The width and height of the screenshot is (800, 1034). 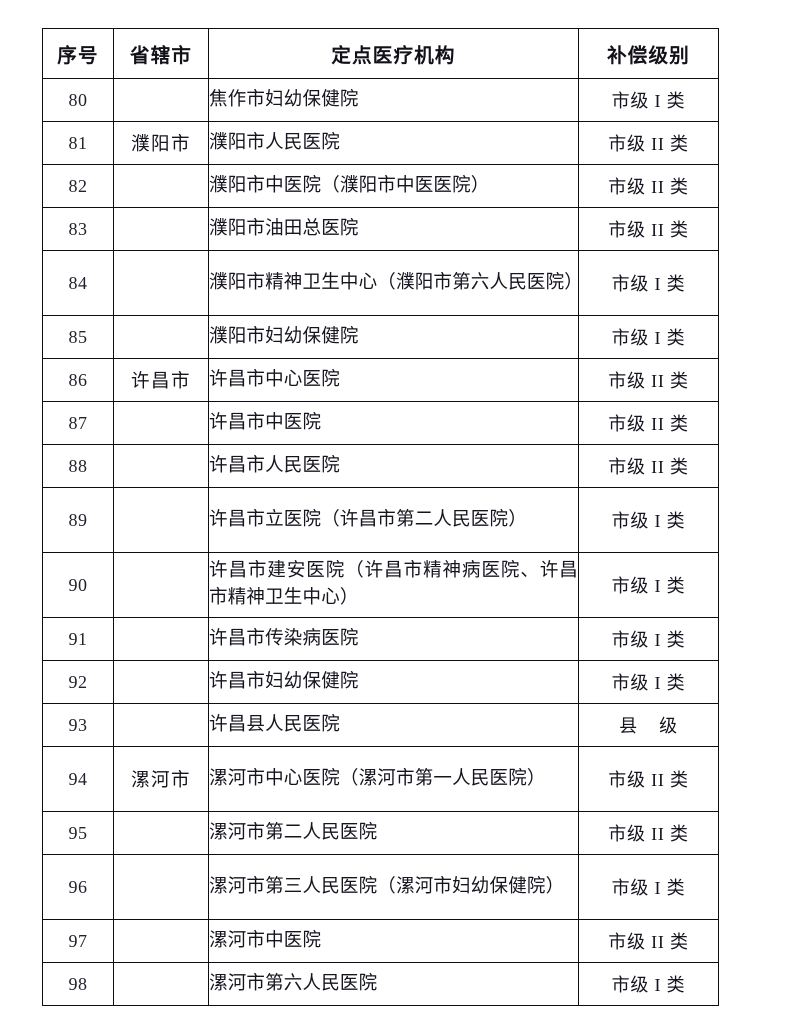 I want to click on cell-sequence-number: 83, so click(x=78, y=229).